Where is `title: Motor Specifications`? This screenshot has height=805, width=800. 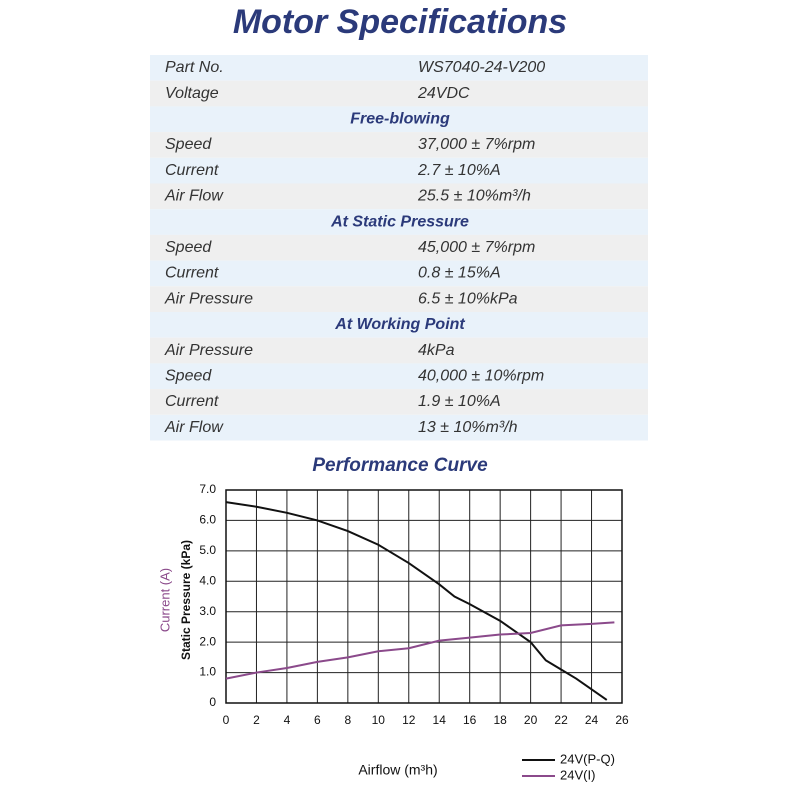 title: Motor Specifications is located at coordinates (400, 22).